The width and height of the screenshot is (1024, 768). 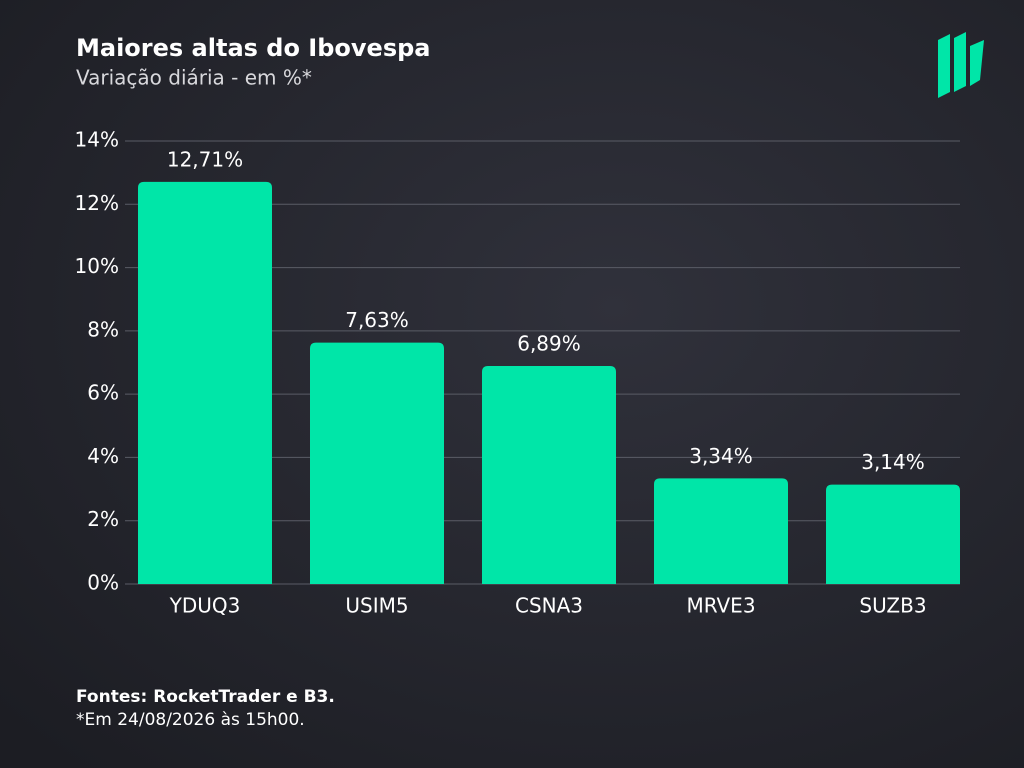 I want to click on value-label: 12,71%, so click(x=205, y=159).